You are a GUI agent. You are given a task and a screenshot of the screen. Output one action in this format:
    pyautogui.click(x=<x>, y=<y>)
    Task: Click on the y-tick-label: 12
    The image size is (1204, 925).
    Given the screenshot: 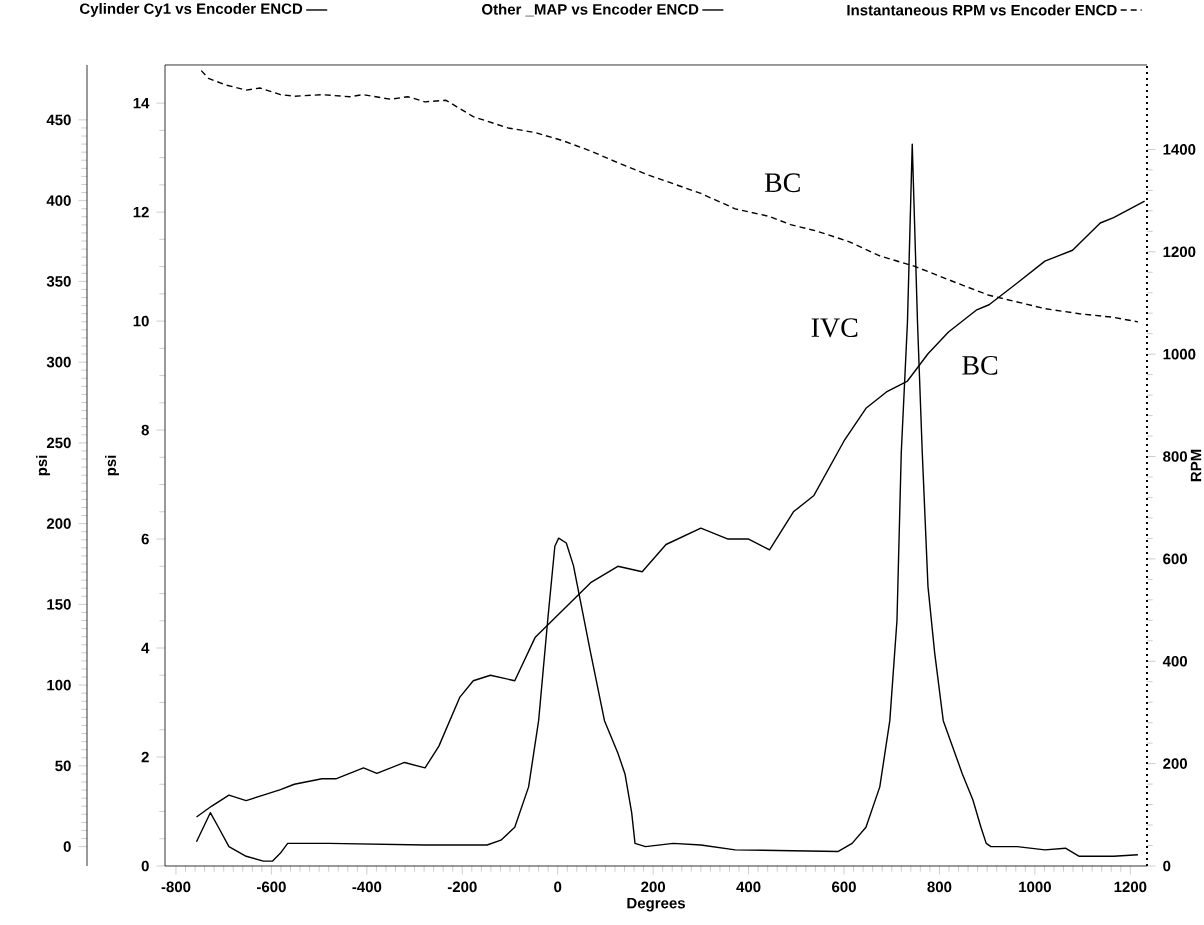 What is the action you would take?
    pyautogui.click(x=141, y=212)
    